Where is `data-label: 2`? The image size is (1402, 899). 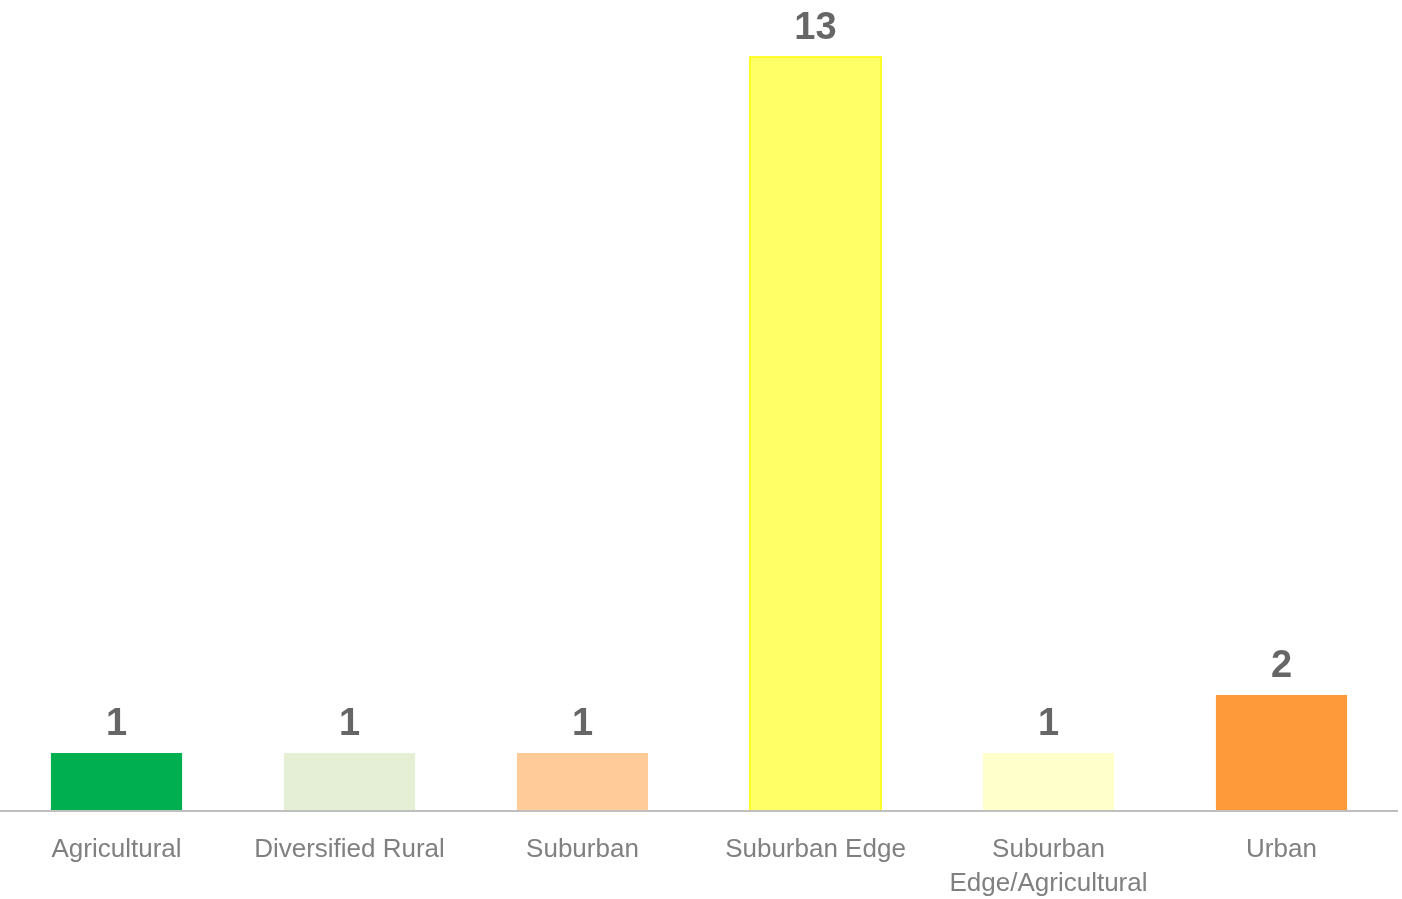 data-label: 2 is located at coordinates (1281, 664).